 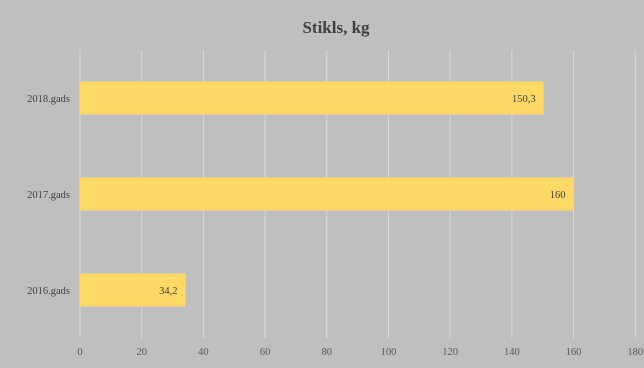 What do you see at coordinates (336, 27) in the screenshot?
I see `chart-title: Stikls, kg` at bounding box center [336, 27].